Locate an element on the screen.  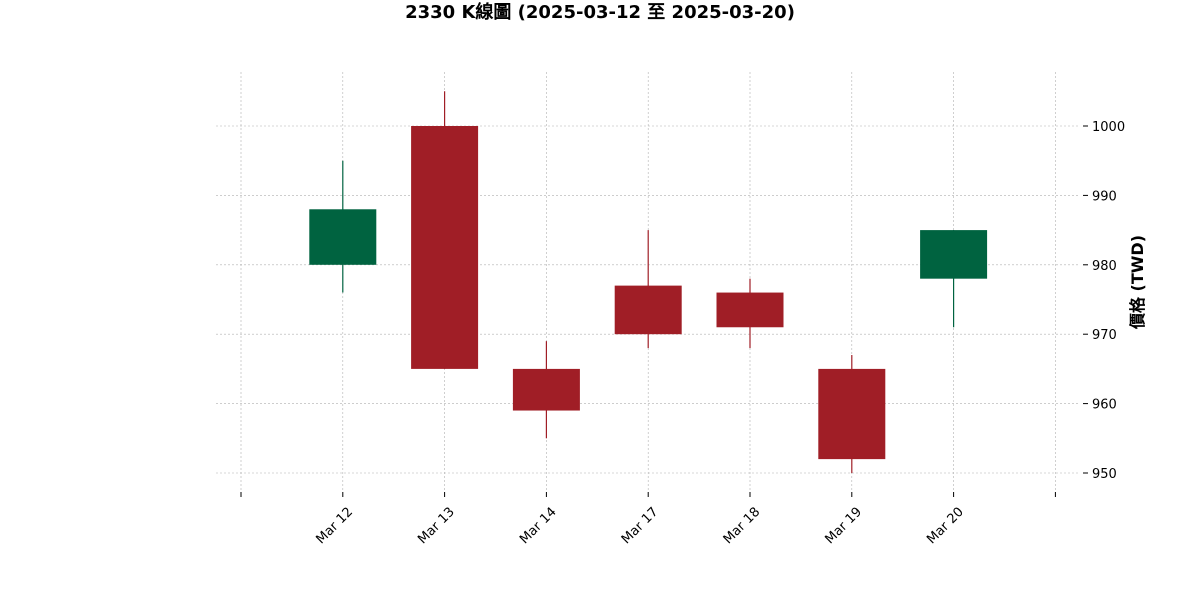
x-tick-label: Mar 14 is located at coordinates (538, 526).